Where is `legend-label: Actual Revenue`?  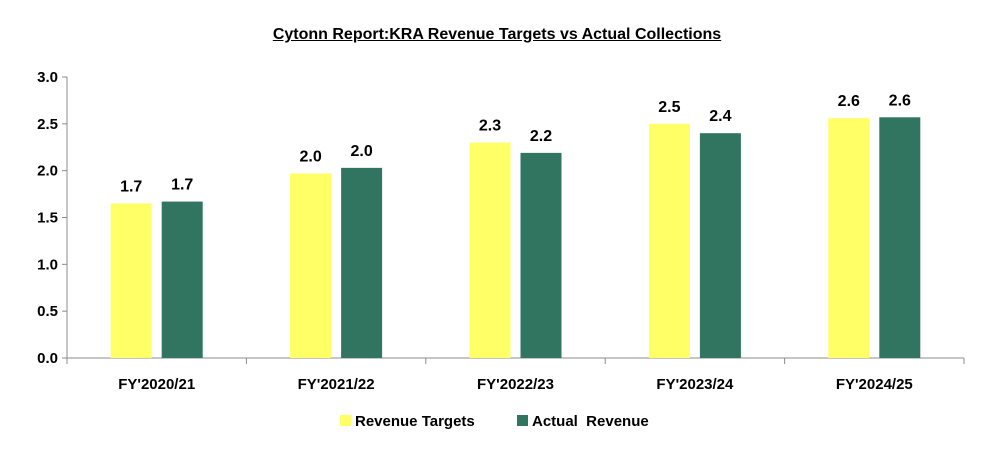
legend-label: Actual Revenue is located at coordinates (590, 421).